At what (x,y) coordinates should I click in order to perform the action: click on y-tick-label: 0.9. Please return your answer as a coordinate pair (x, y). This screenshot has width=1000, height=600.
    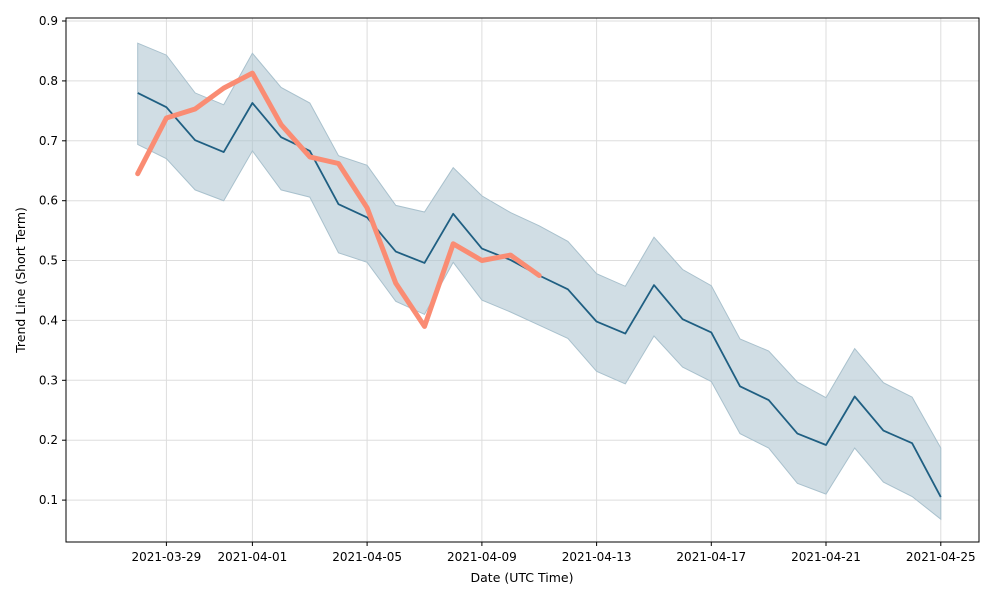
    Looking at the image, I should click on (48, 21).